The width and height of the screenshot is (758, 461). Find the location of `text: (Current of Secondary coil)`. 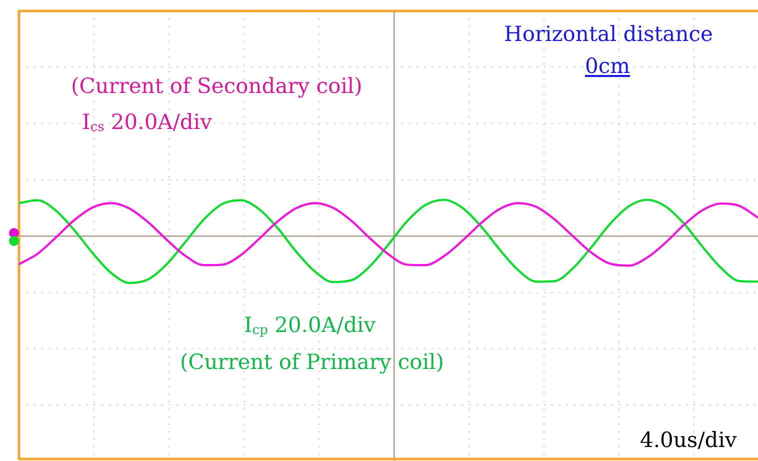

text: (Current of Secondary coil) is located at coordinates (216, 86).